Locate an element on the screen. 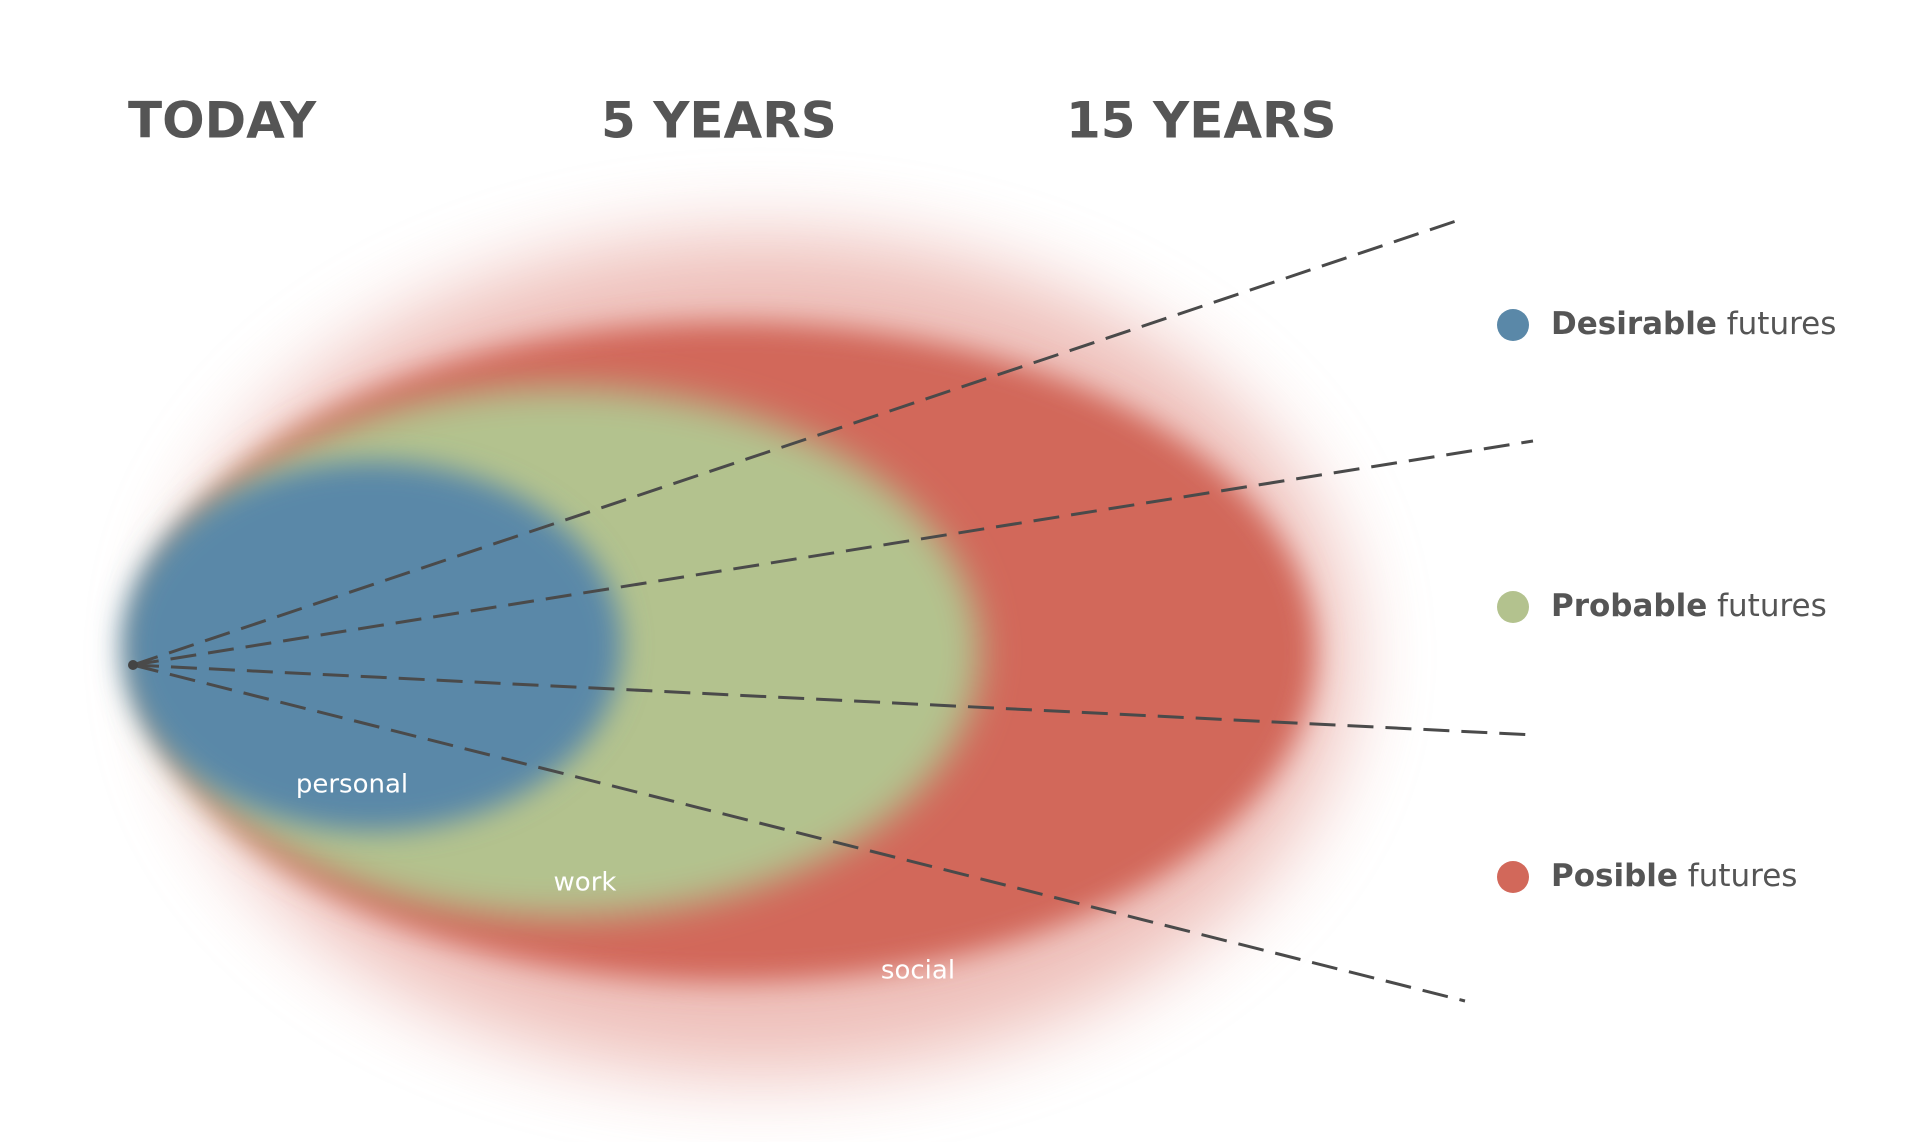  legend-bold: Posible is located at coordinates (1614, 876).